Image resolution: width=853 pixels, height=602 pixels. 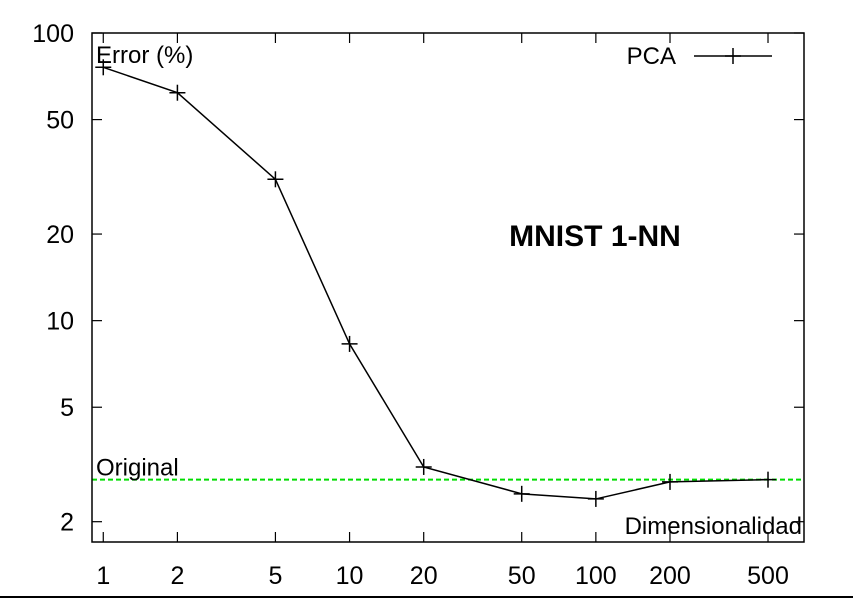 What do you see at coordinates (137, 468) in the screenshot?
I see `reference-line-label: Original` at bounding box center [137, 468].